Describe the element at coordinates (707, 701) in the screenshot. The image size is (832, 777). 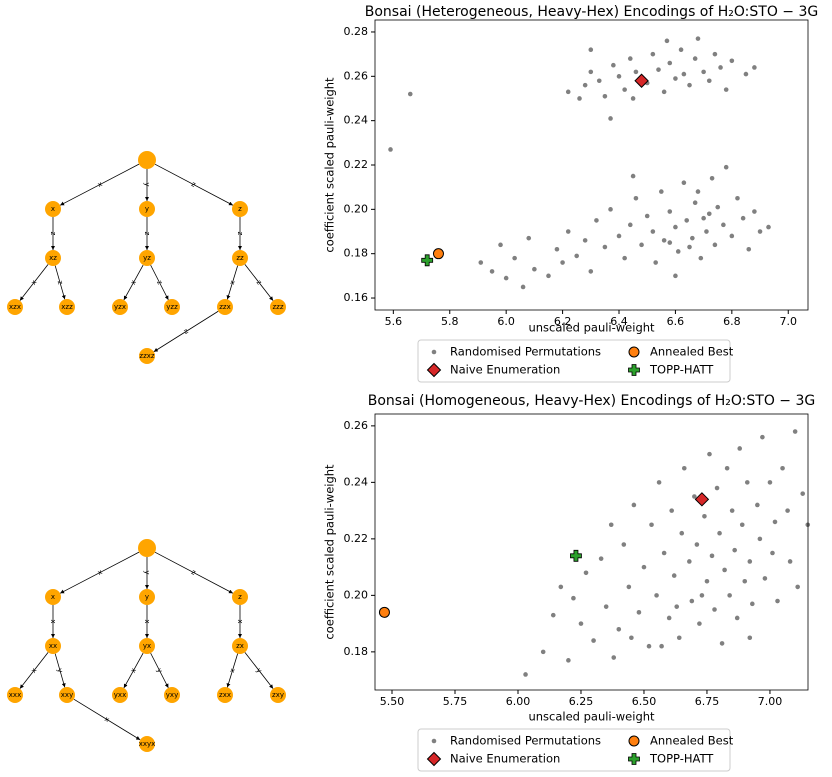
I see `x-tick-label: 6.75` at that location.